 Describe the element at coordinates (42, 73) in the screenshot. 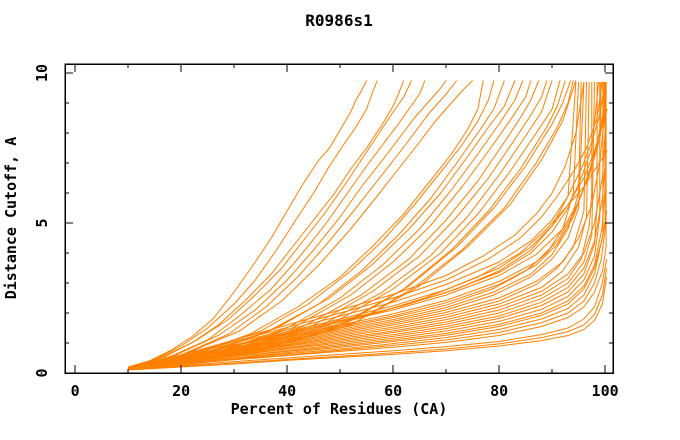

I see `y-tick-label: 10` at that location.